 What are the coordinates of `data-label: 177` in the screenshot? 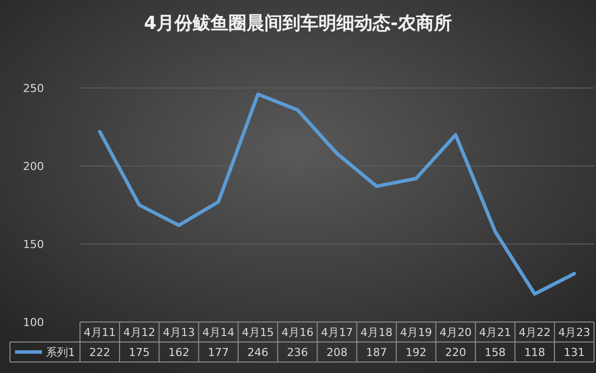 It's located at (218, 352).